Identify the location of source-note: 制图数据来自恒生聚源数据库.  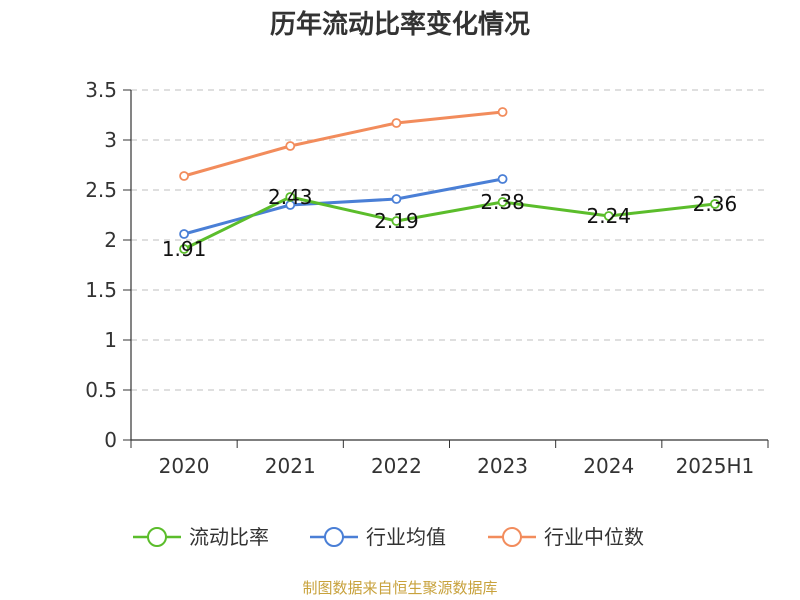
(399, 588).